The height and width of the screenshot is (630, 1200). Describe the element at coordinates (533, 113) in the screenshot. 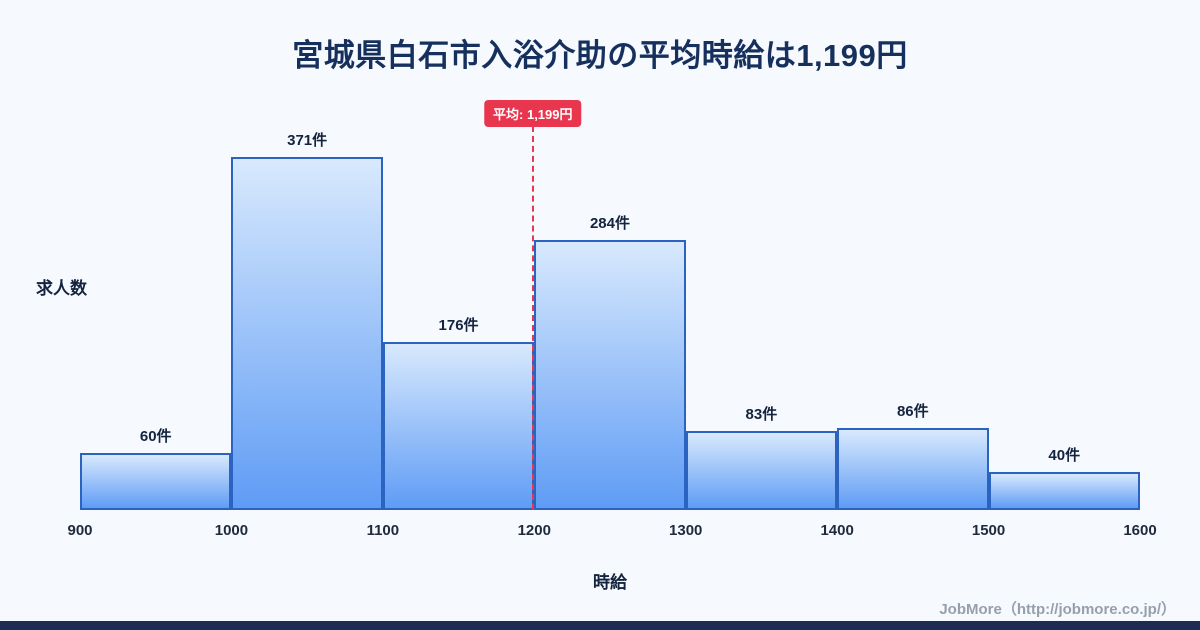

I see `average-badge: 平均: 1,199円` at that location.